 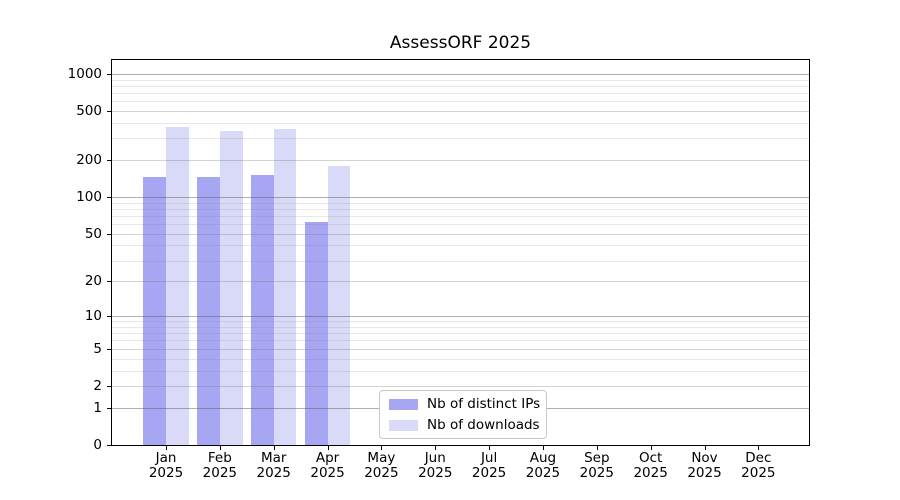 I want to click on x-tick-label-month: May, so click(x=381, y=458).